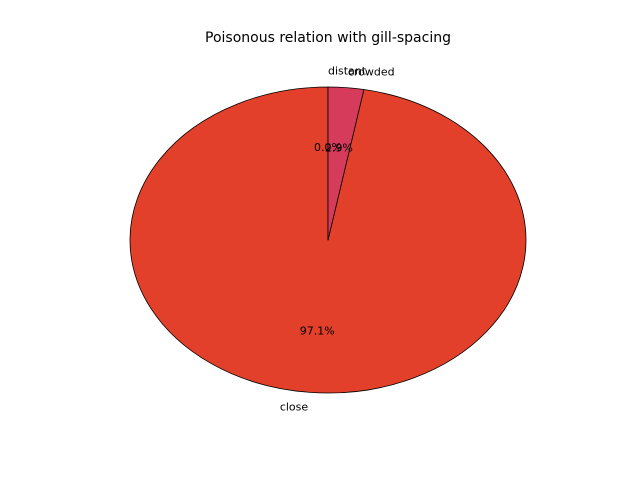  Describe the element at coordinates (328, 147) in the screenshot. I see `pct-label-distant: 0.0%` at that location.